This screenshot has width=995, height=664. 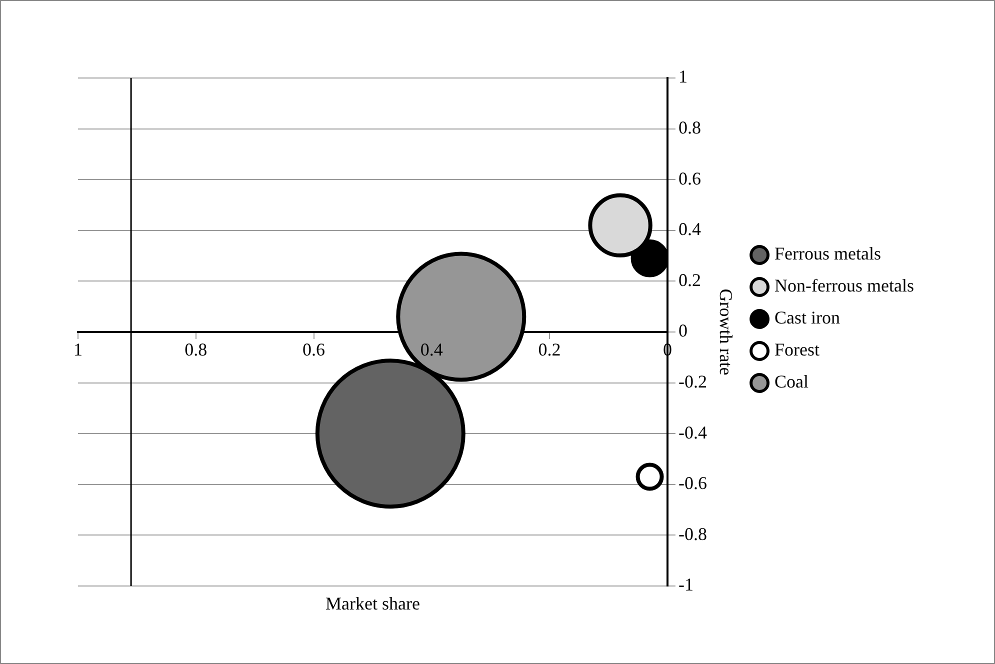 What do you see at coordinates (689, 128) in the screenshot?
I see `y-tick-label: 0.8` at bounding box center [689, 128].